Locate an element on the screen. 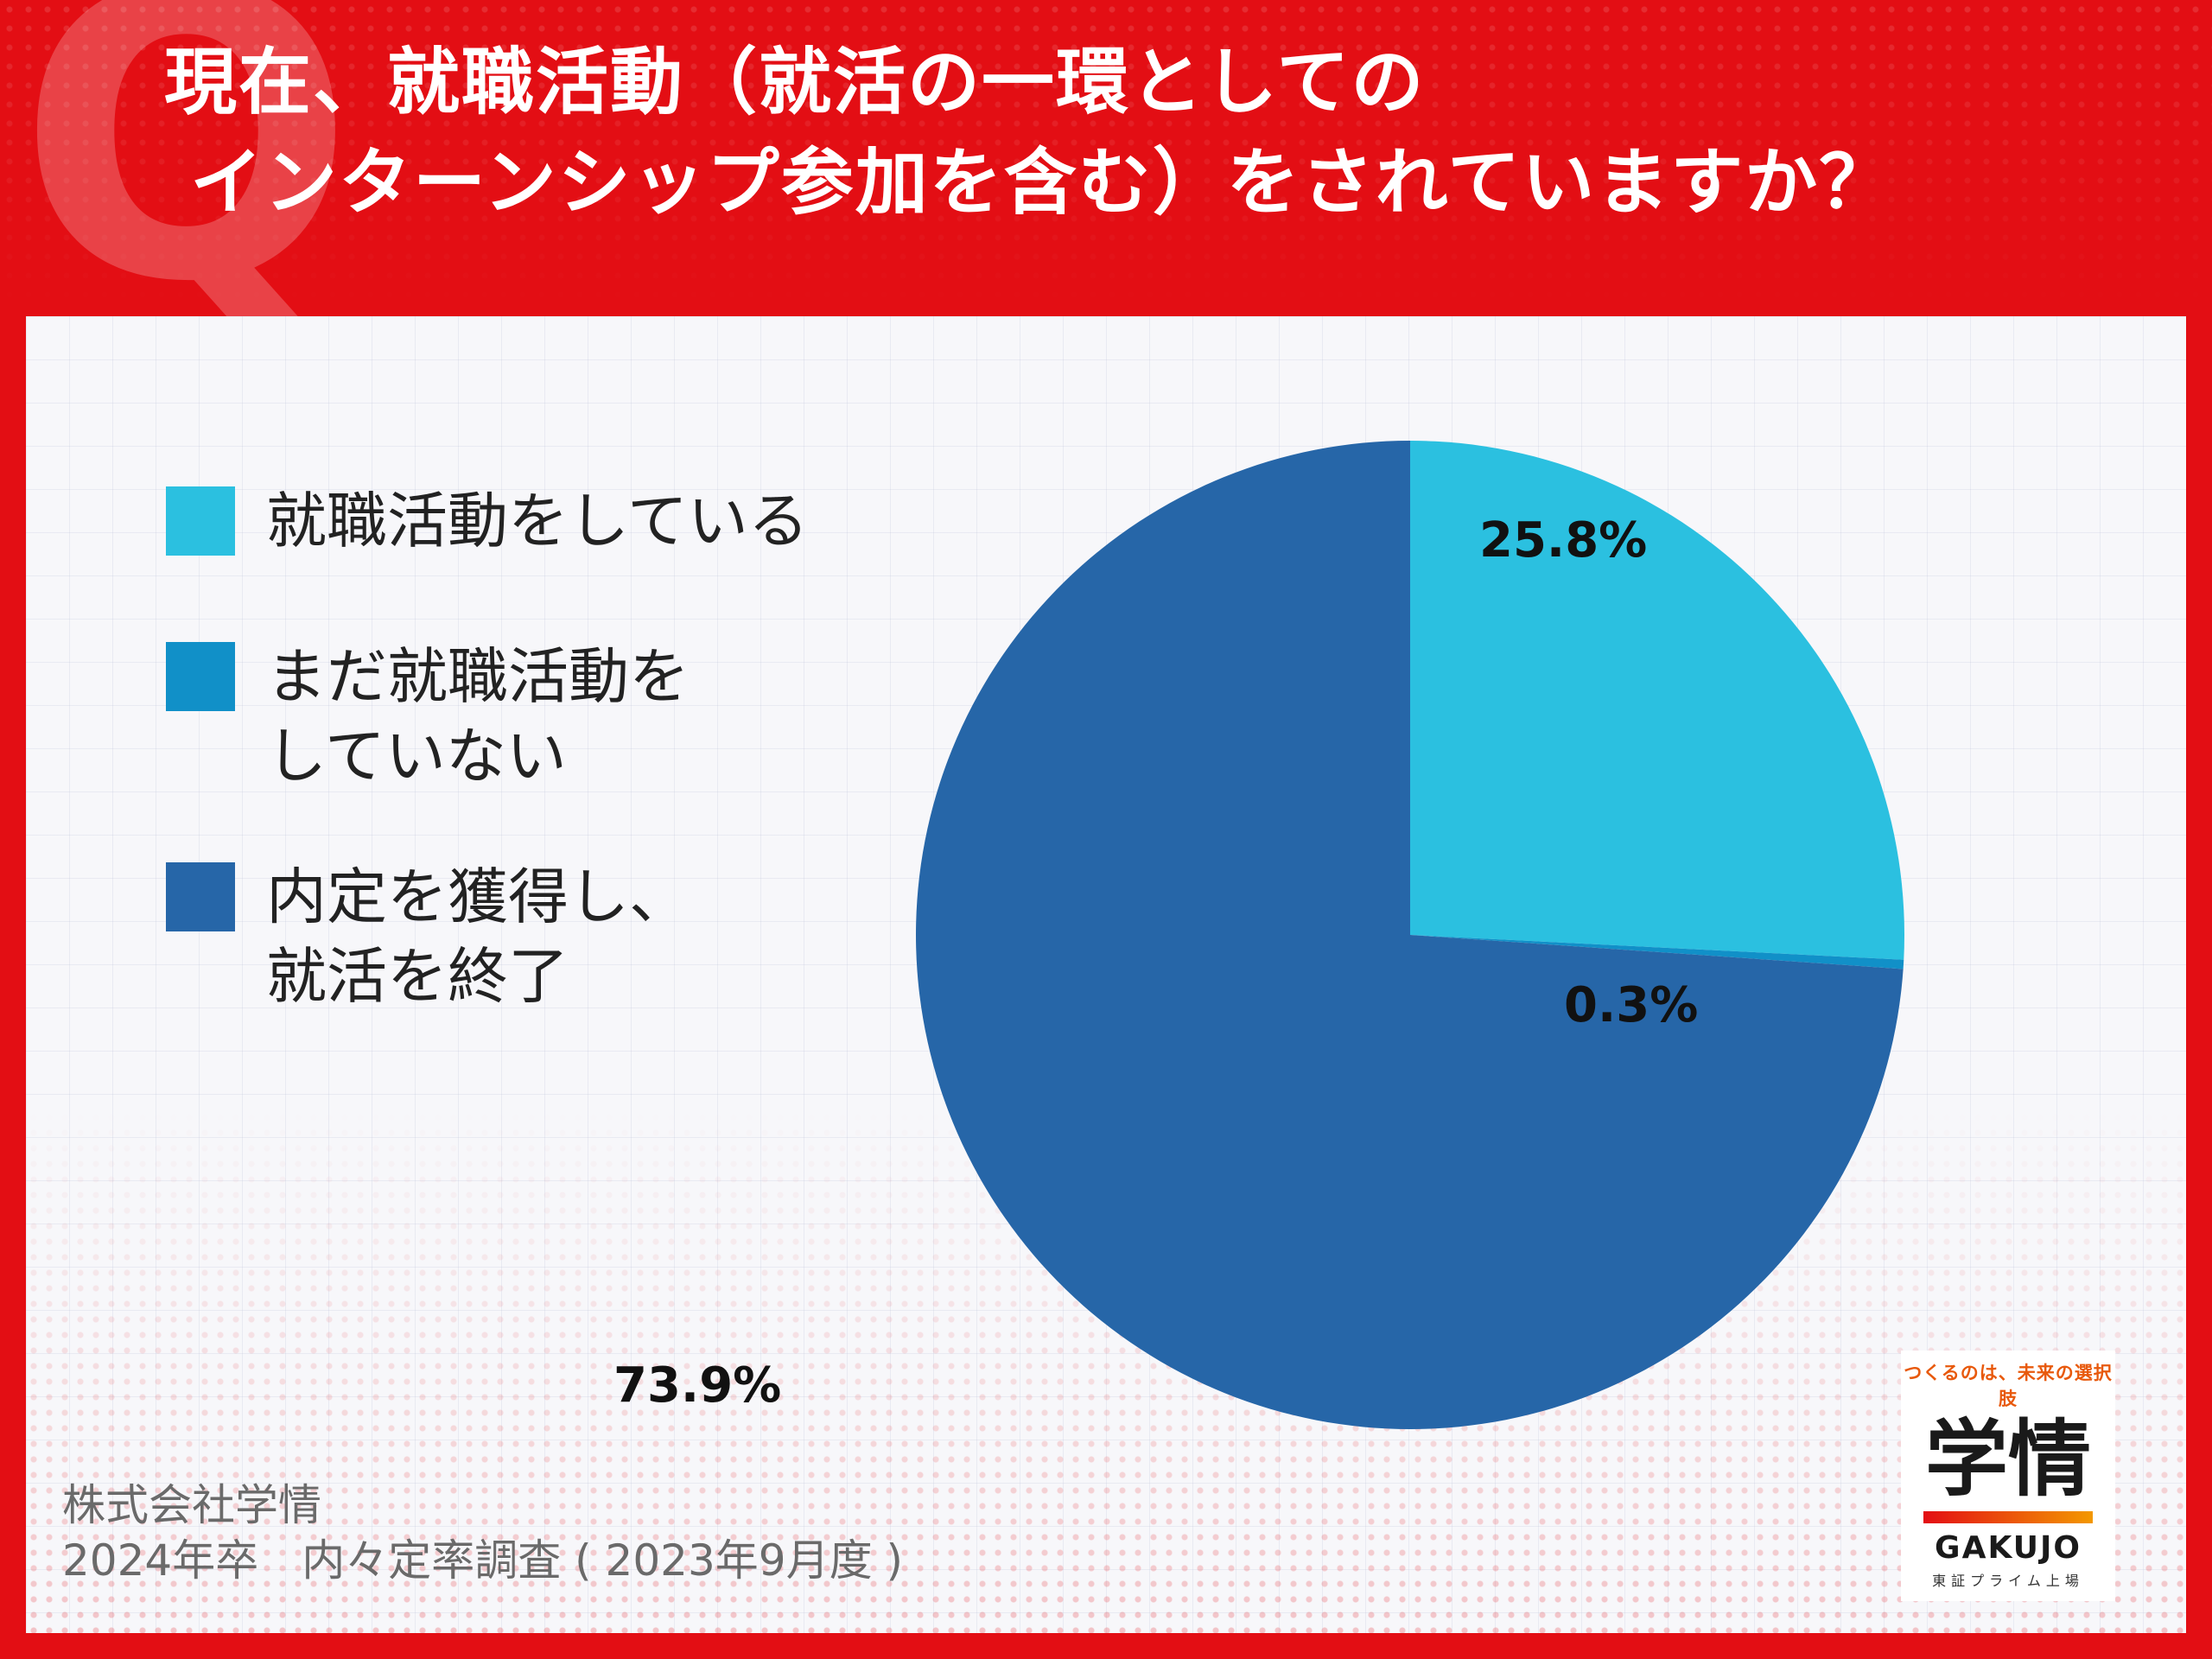 The height and width of the screenshot is (1659, 2212). legend-item-not-yet: まだ就職活動を していない is located at coordinates (428, 718).